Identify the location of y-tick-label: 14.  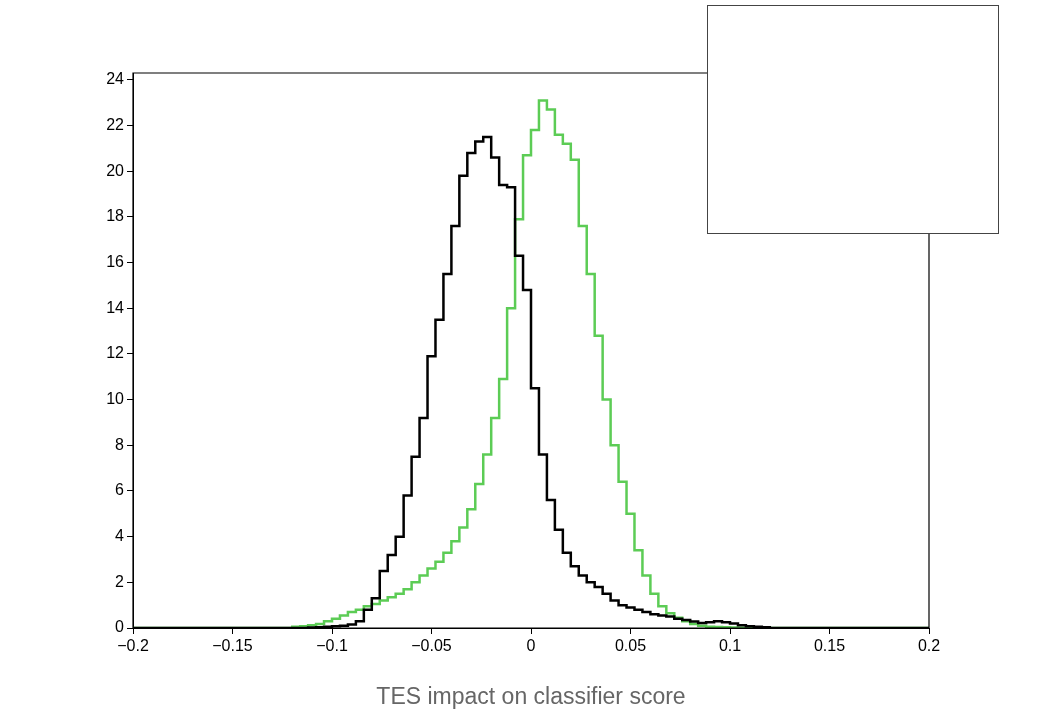
(115, 307).